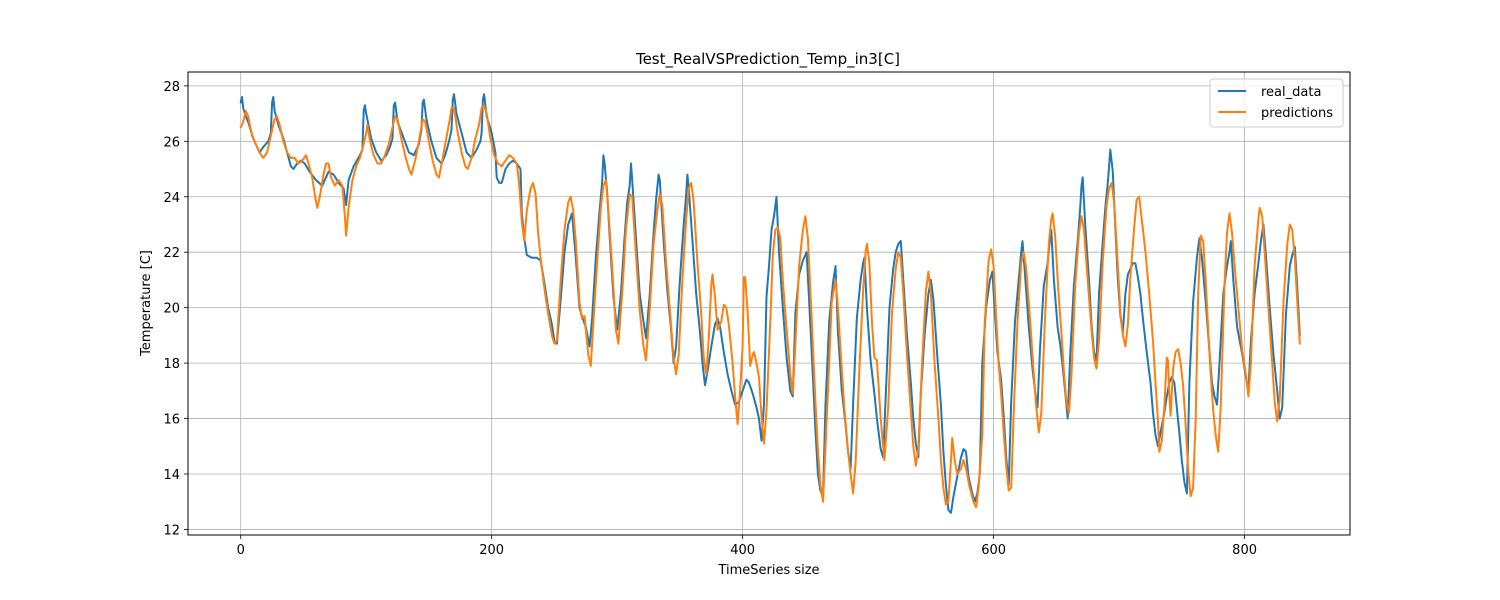  What do you see at coordinates (767, 59) in the screenshot?
I see `chart-title: Test_RealVSPrediction_Temp_in3[C]` at bounding box center [767, 59].